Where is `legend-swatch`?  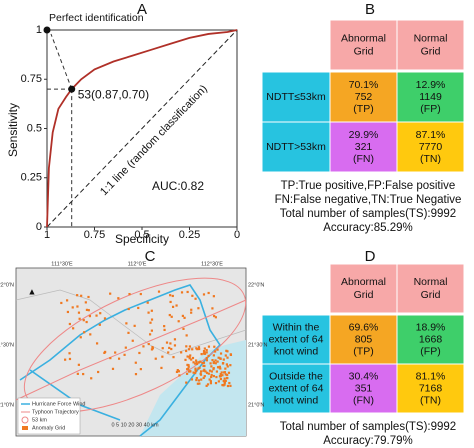 legend-swatch is located at coordinates (25, 428).